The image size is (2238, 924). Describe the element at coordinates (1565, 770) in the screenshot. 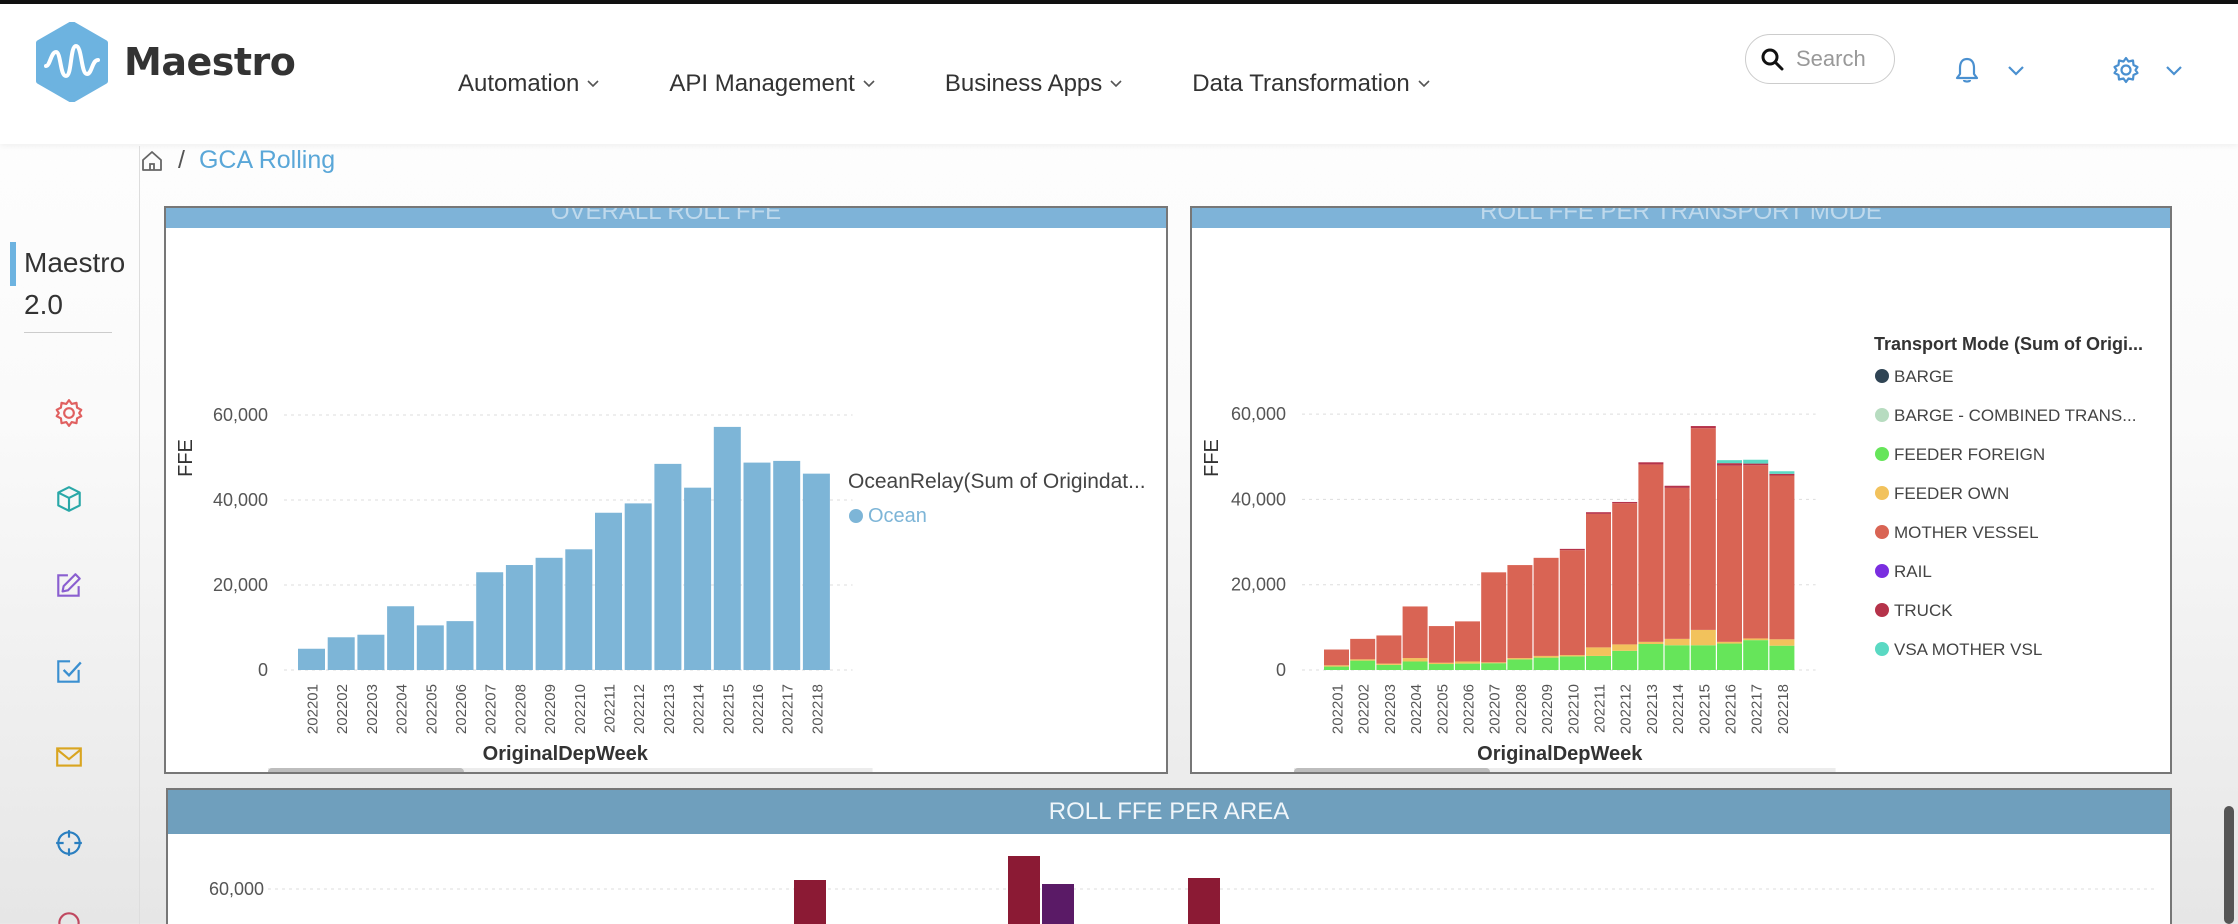

I see `scroll-track` at that location.